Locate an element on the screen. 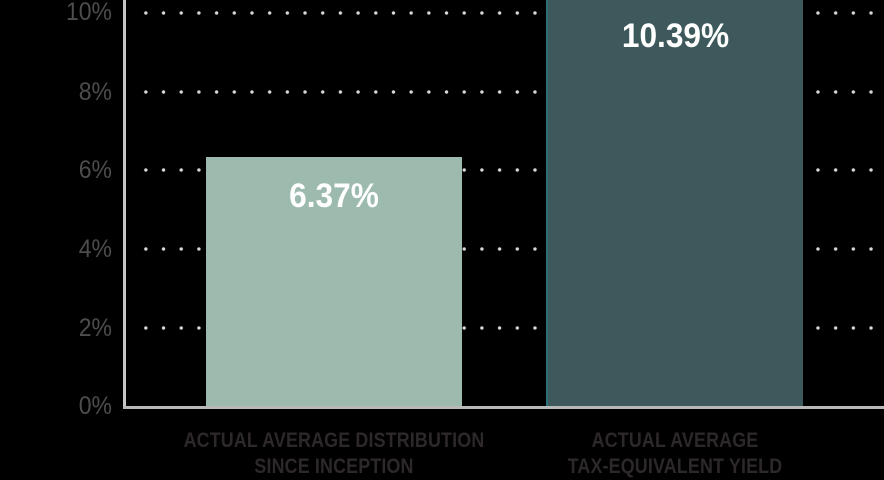 This screenshot has height=480, width=884. category-label-line1: ACTUAL AVERAGE is located at coordinates (675, 440).